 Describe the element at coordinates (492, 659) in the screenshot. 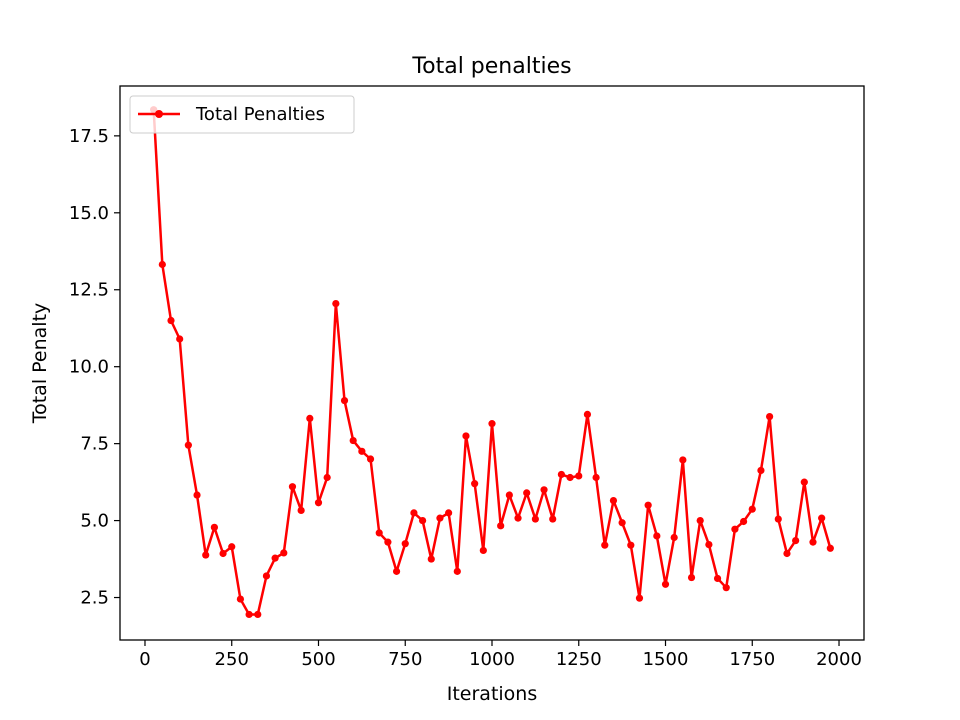

I see `x-tick-label: 1000` at that location.